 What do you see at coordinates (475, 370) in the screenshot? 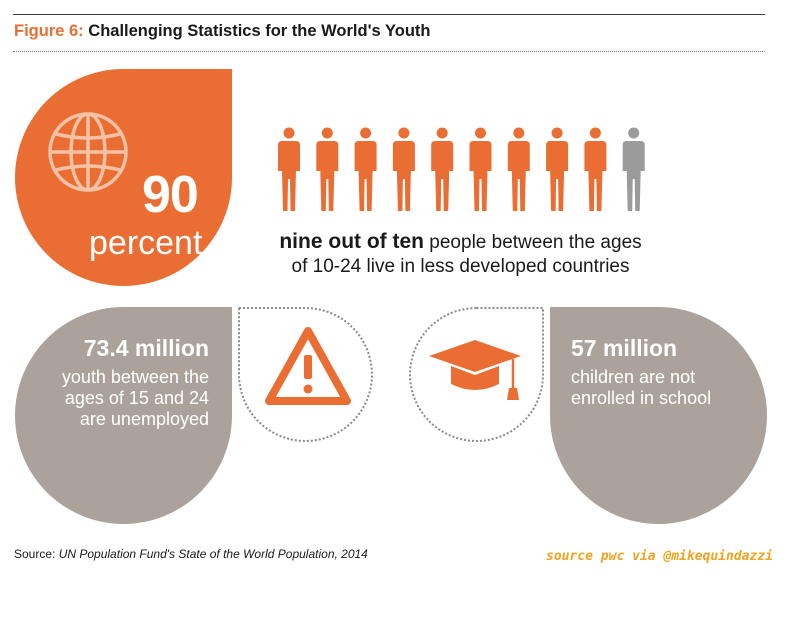
I see `graduation-cap-icon` at bounding box center [475, 370].